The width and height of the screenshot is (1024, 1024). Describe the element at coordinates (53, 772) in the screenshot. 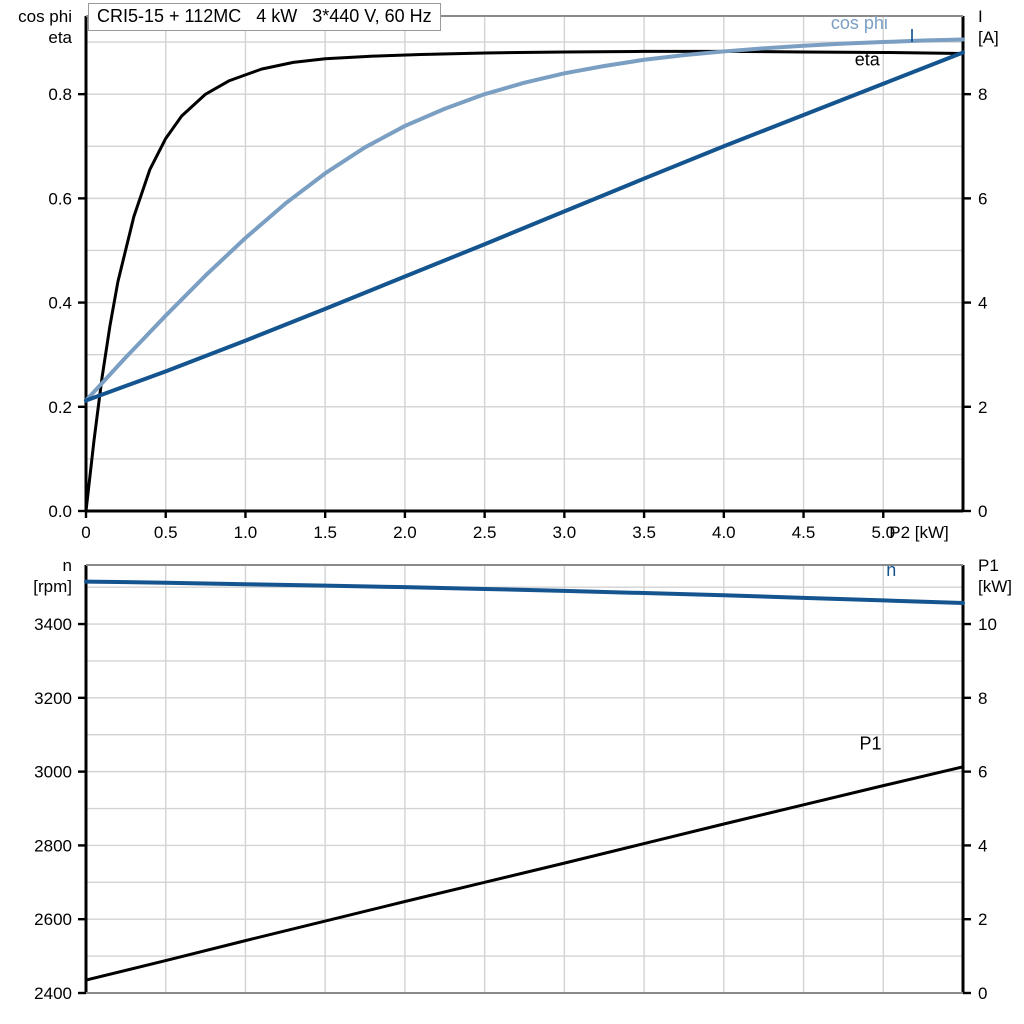

I see `y-tick-left: 3000` at that location.